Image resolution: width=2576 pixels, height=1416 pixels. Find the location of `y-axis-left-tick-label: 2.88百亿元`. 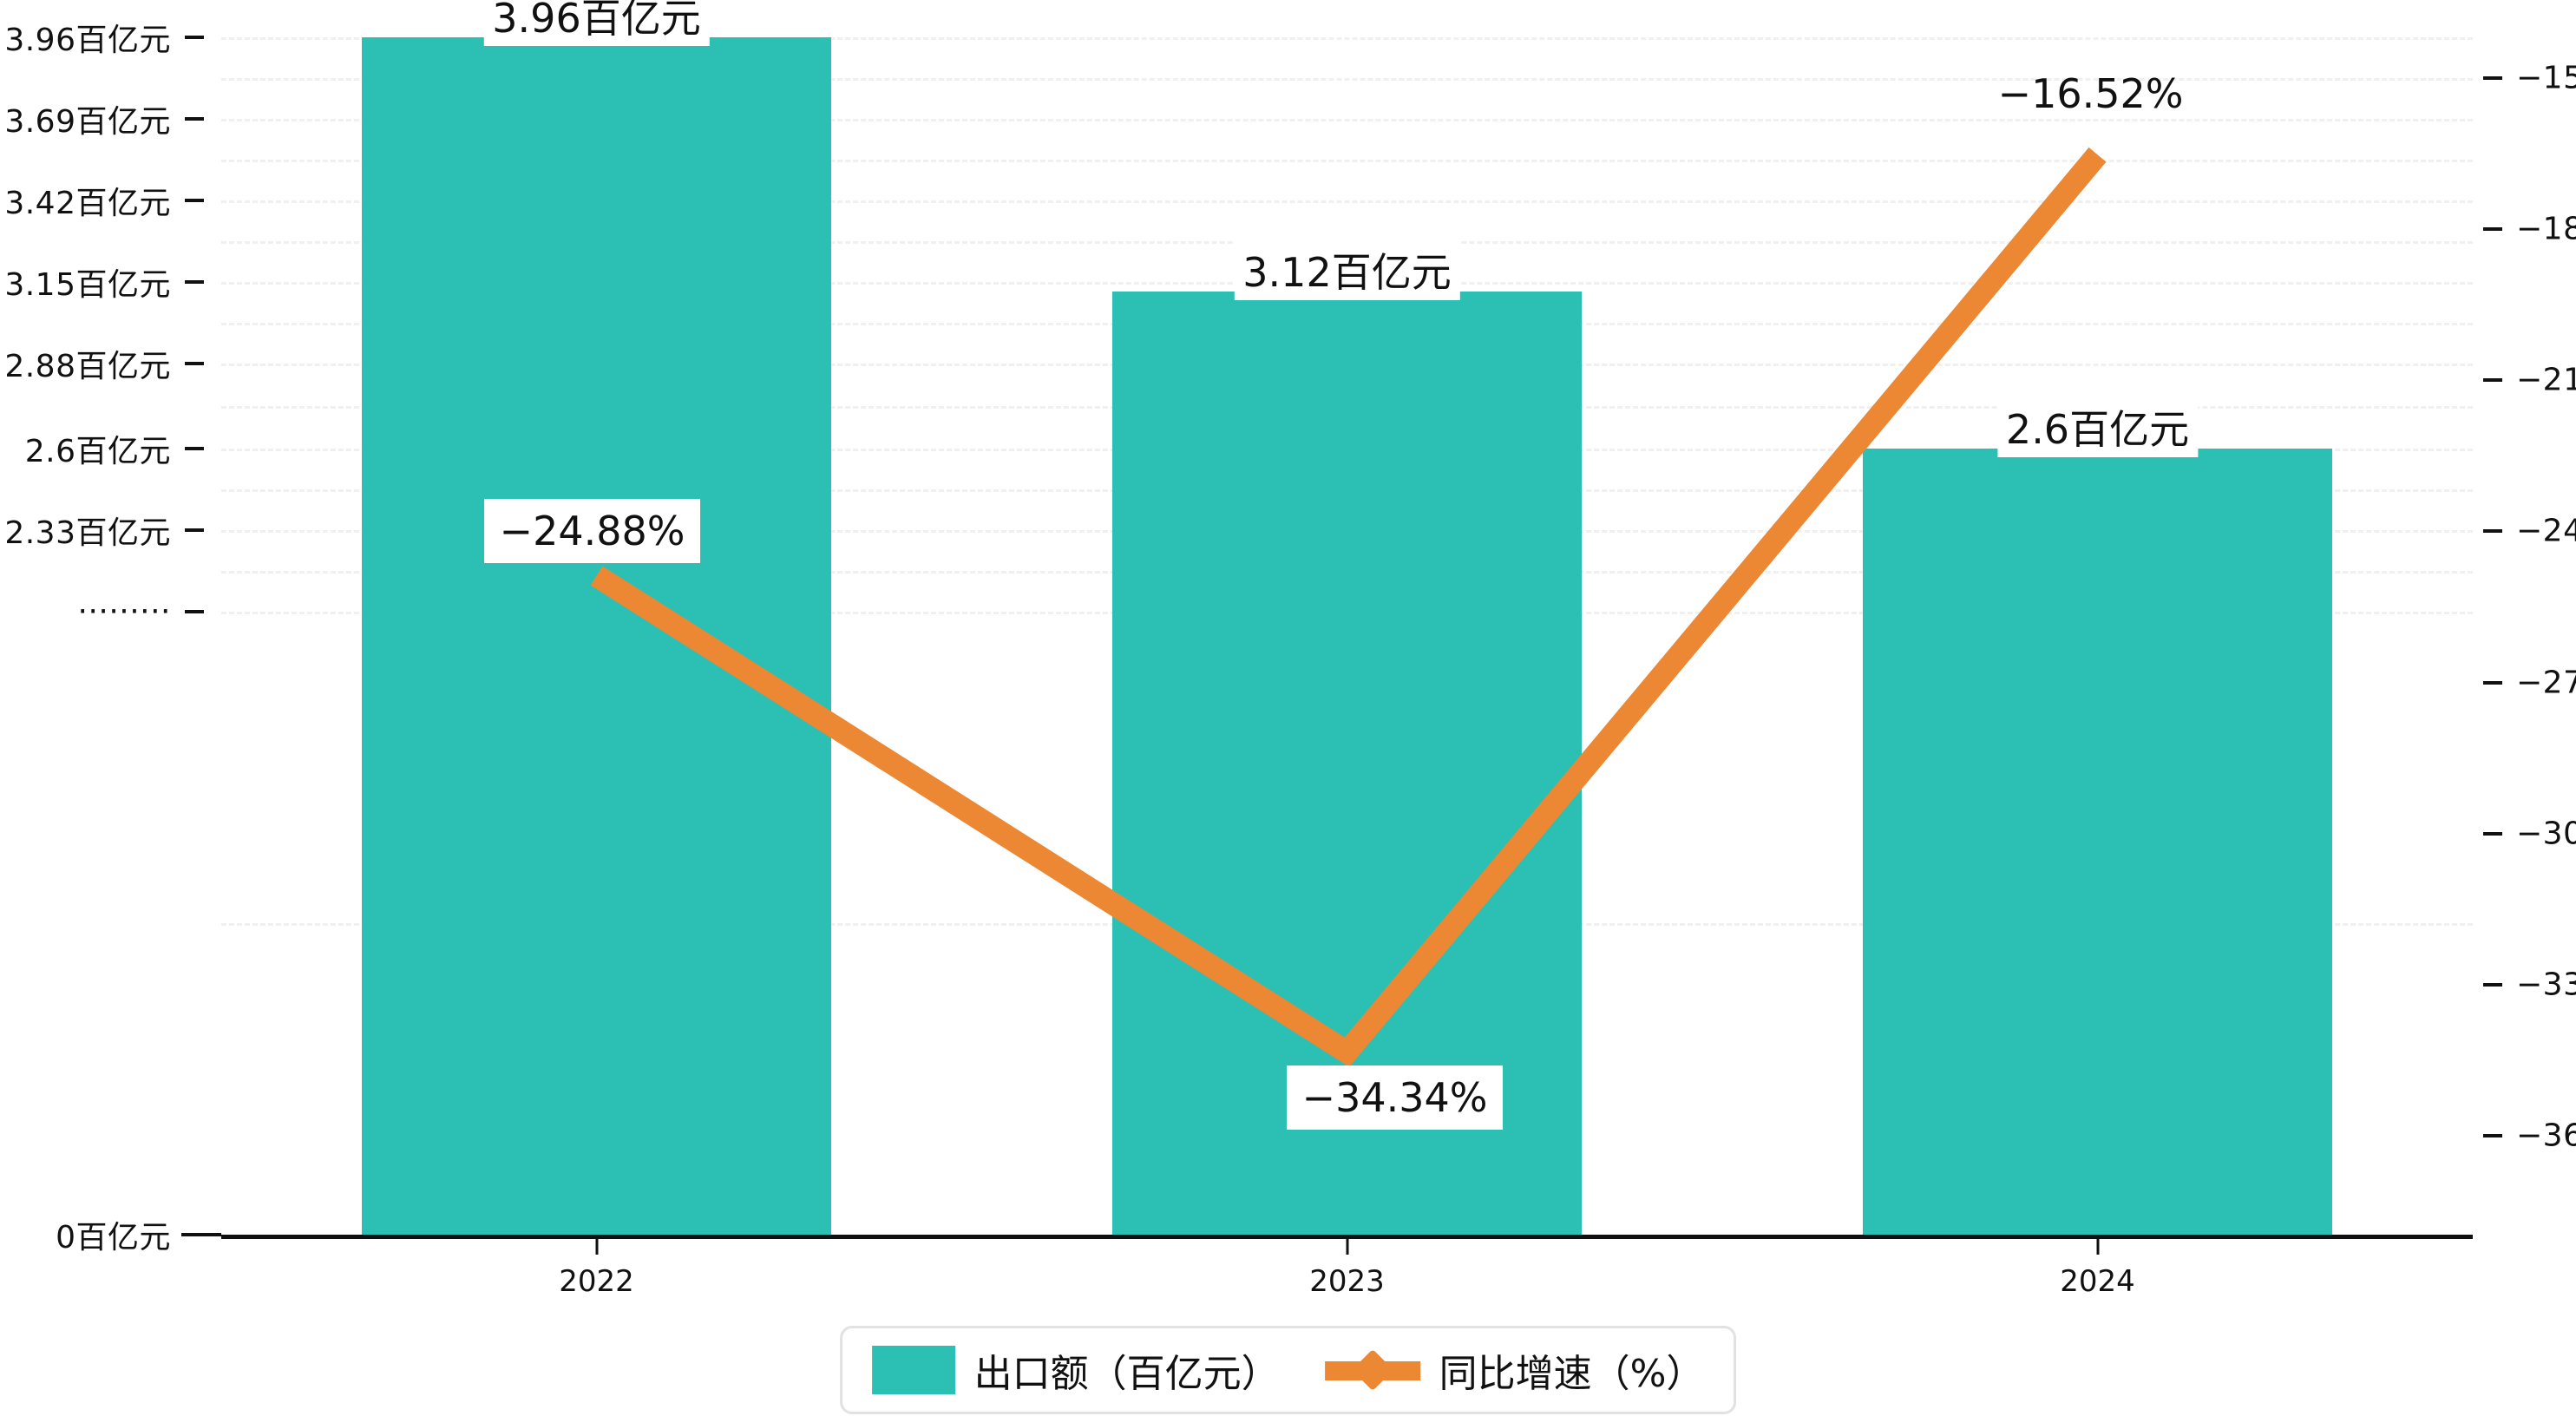

y-axis-left-tick-label: 2.88百亿元 is located at coordinates (87, 367).